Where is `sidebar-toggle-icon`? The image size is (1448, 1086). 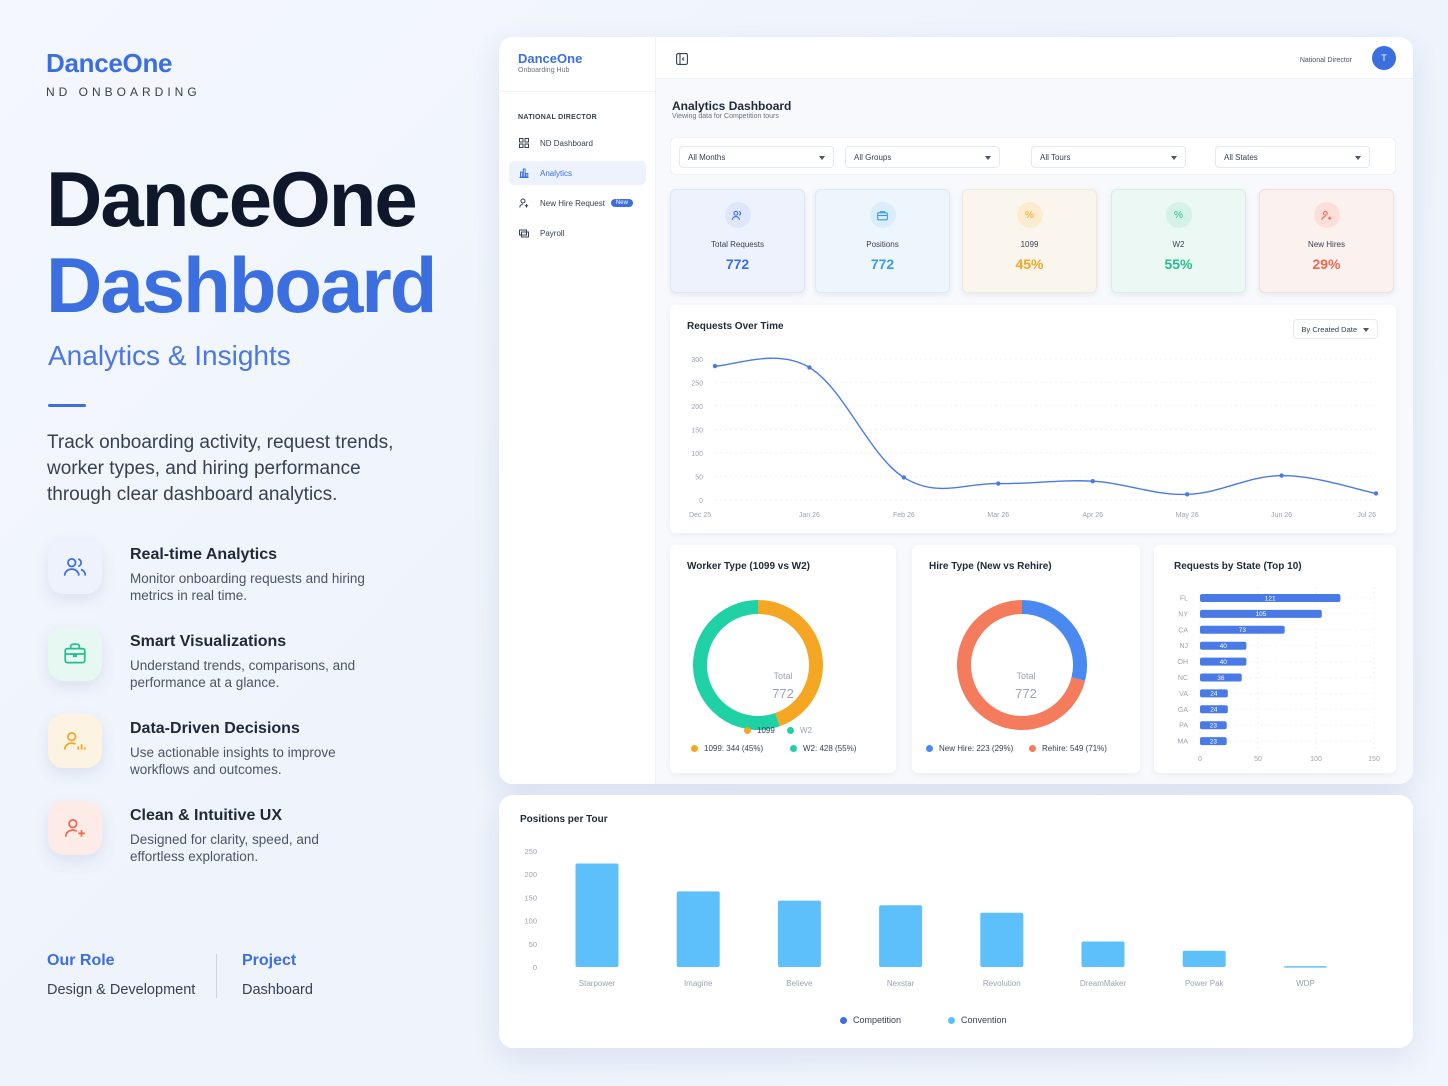
sidebar-toggle-icon is located at coordinates (682, 58).